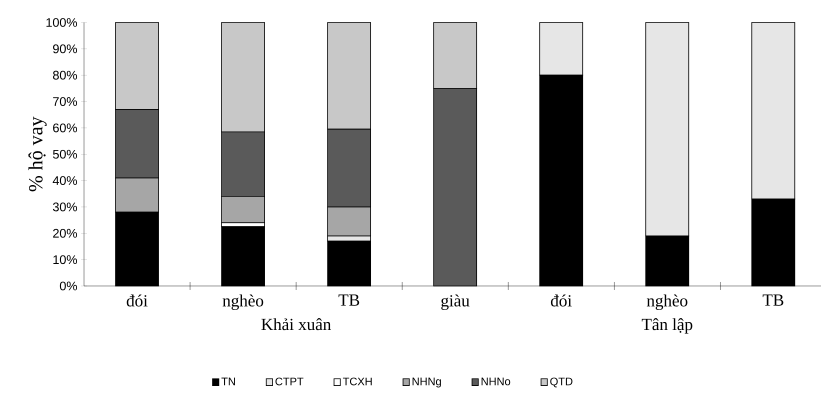  What do you see at coordinates (228, 382) in the screenshot?
I see `legend-label: TN` at bounding box center [228, 382].